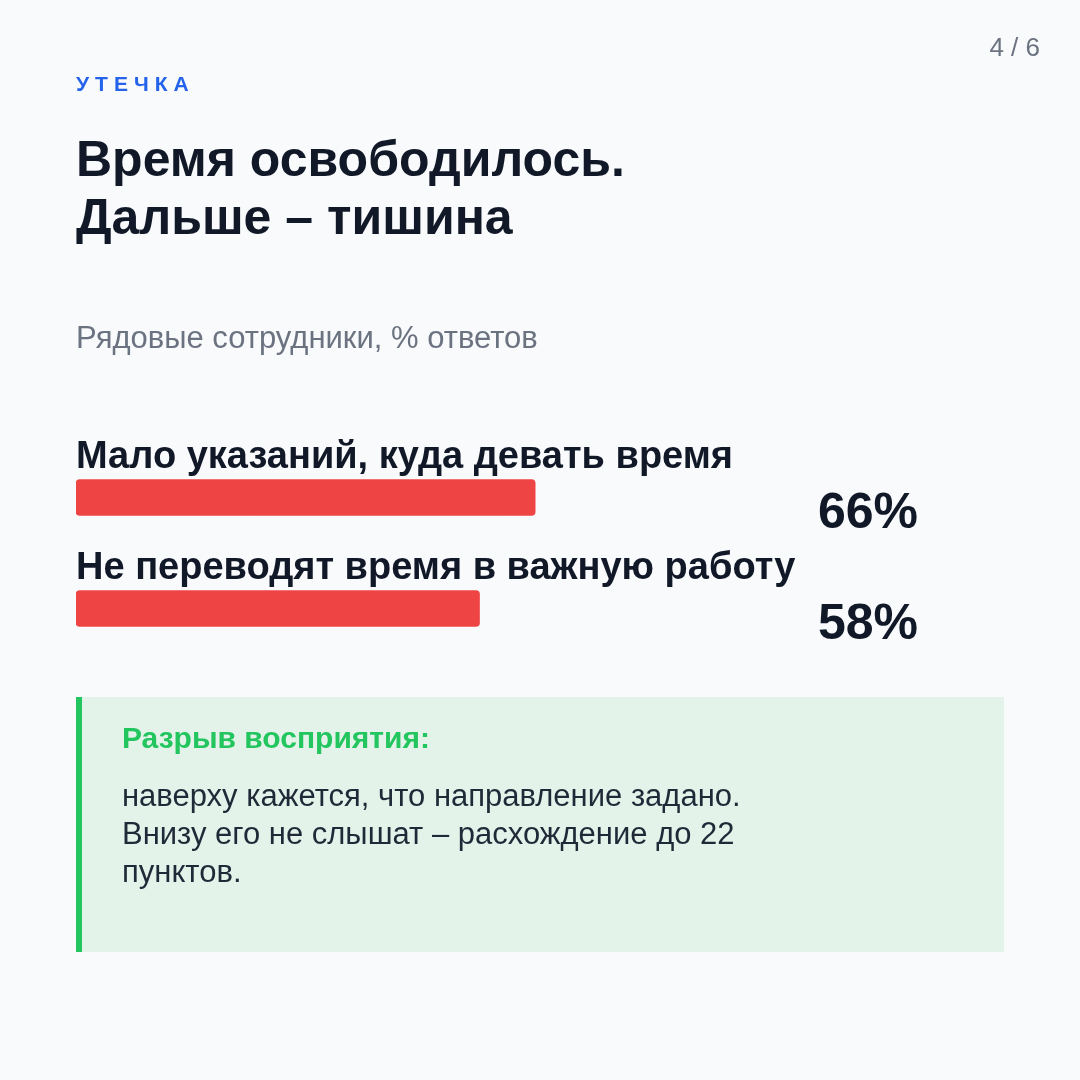 The height and width of the screenshot is (1080, 1080). I want to click on chart-subtitle: Рядовые сотрудники, % ответов, so click(307, 338).